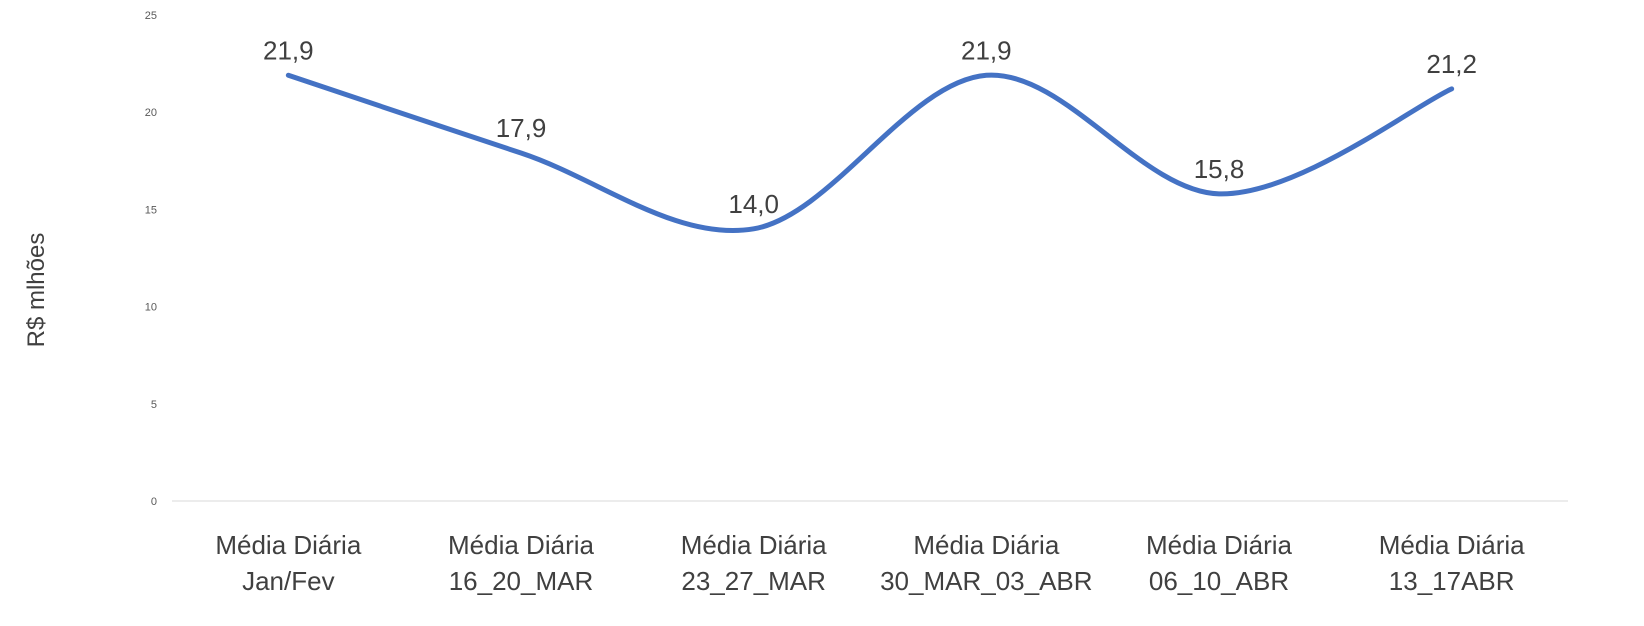 The image size is (1644, 626). I want to click on data-label: 17,9, so click(521, 128).